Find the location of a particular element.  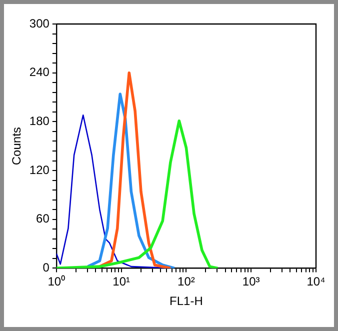

y-tick-label: 120 is located at coordinates (39, 169).